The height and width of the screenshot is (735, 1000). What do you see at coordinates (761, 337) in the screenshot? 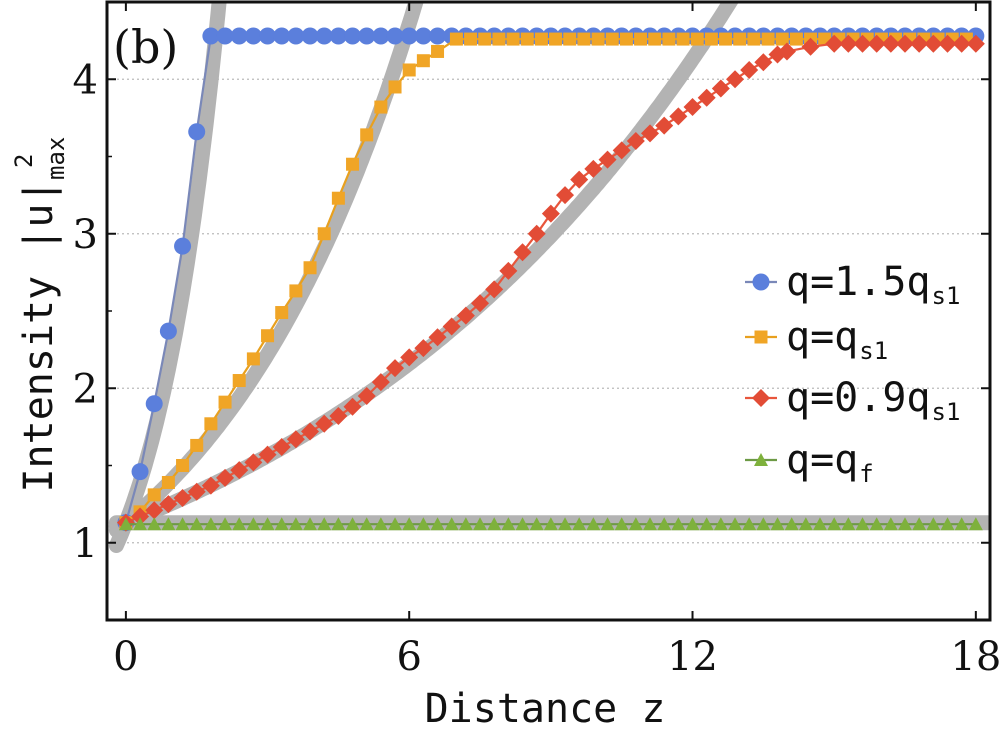
I see `legend-marker` at bounding box center [761, 337].